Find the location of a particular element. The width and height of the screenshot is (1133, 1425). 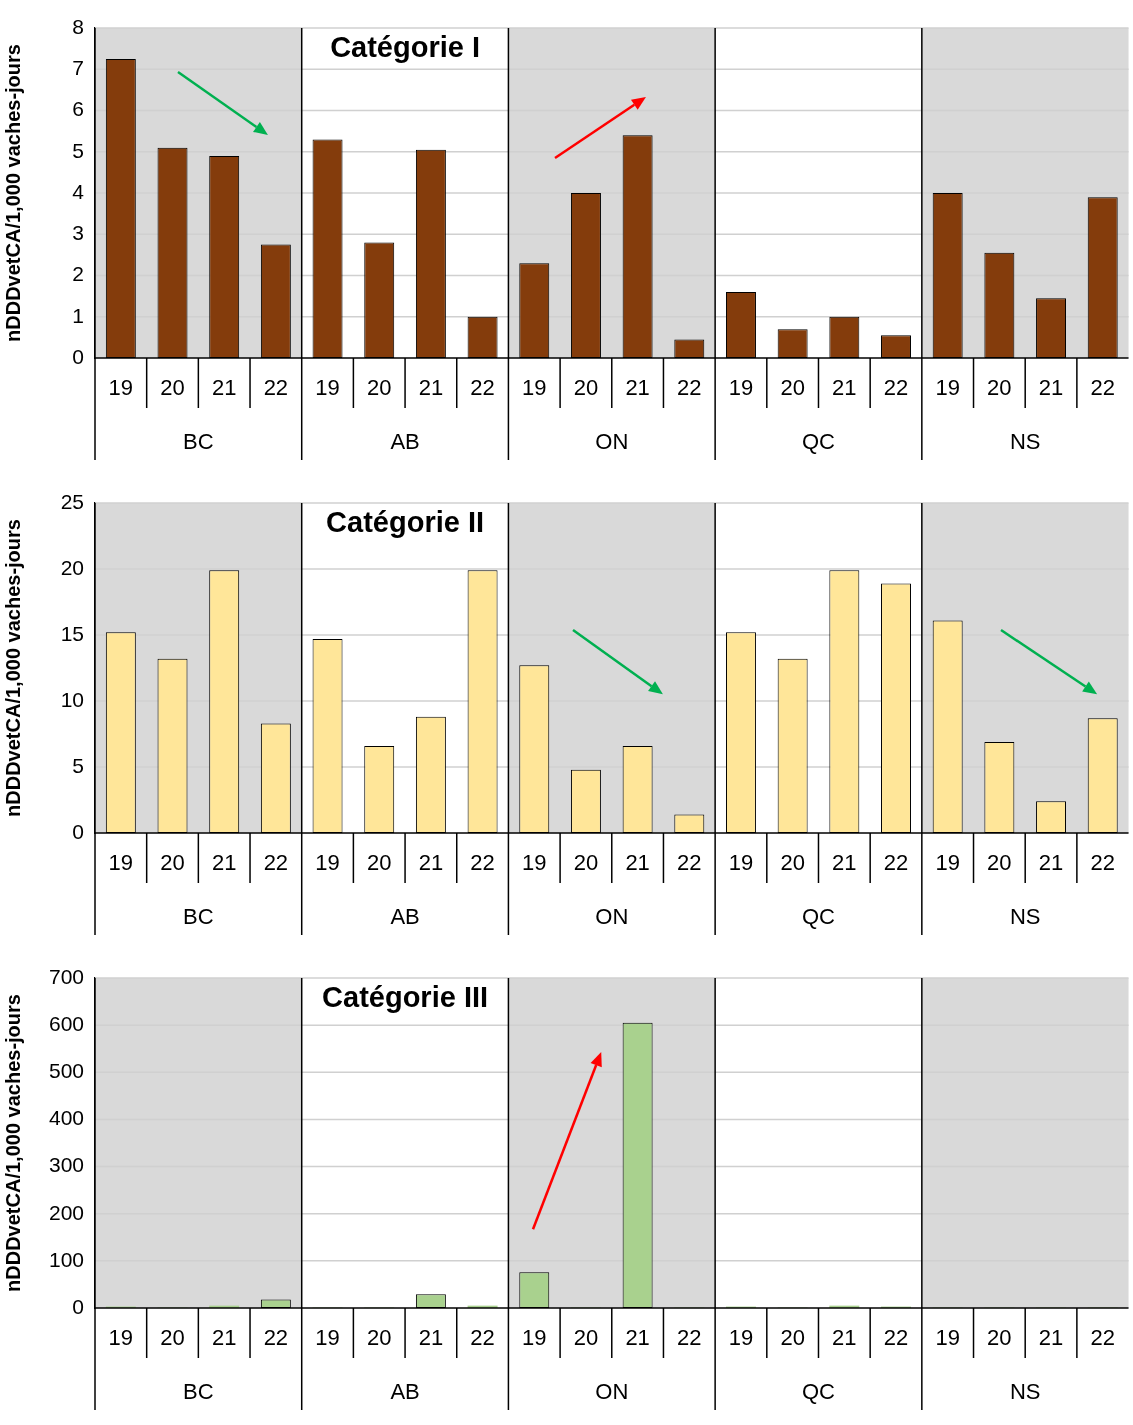

y-tick-label: 1 is located at coordinates (78, 315).